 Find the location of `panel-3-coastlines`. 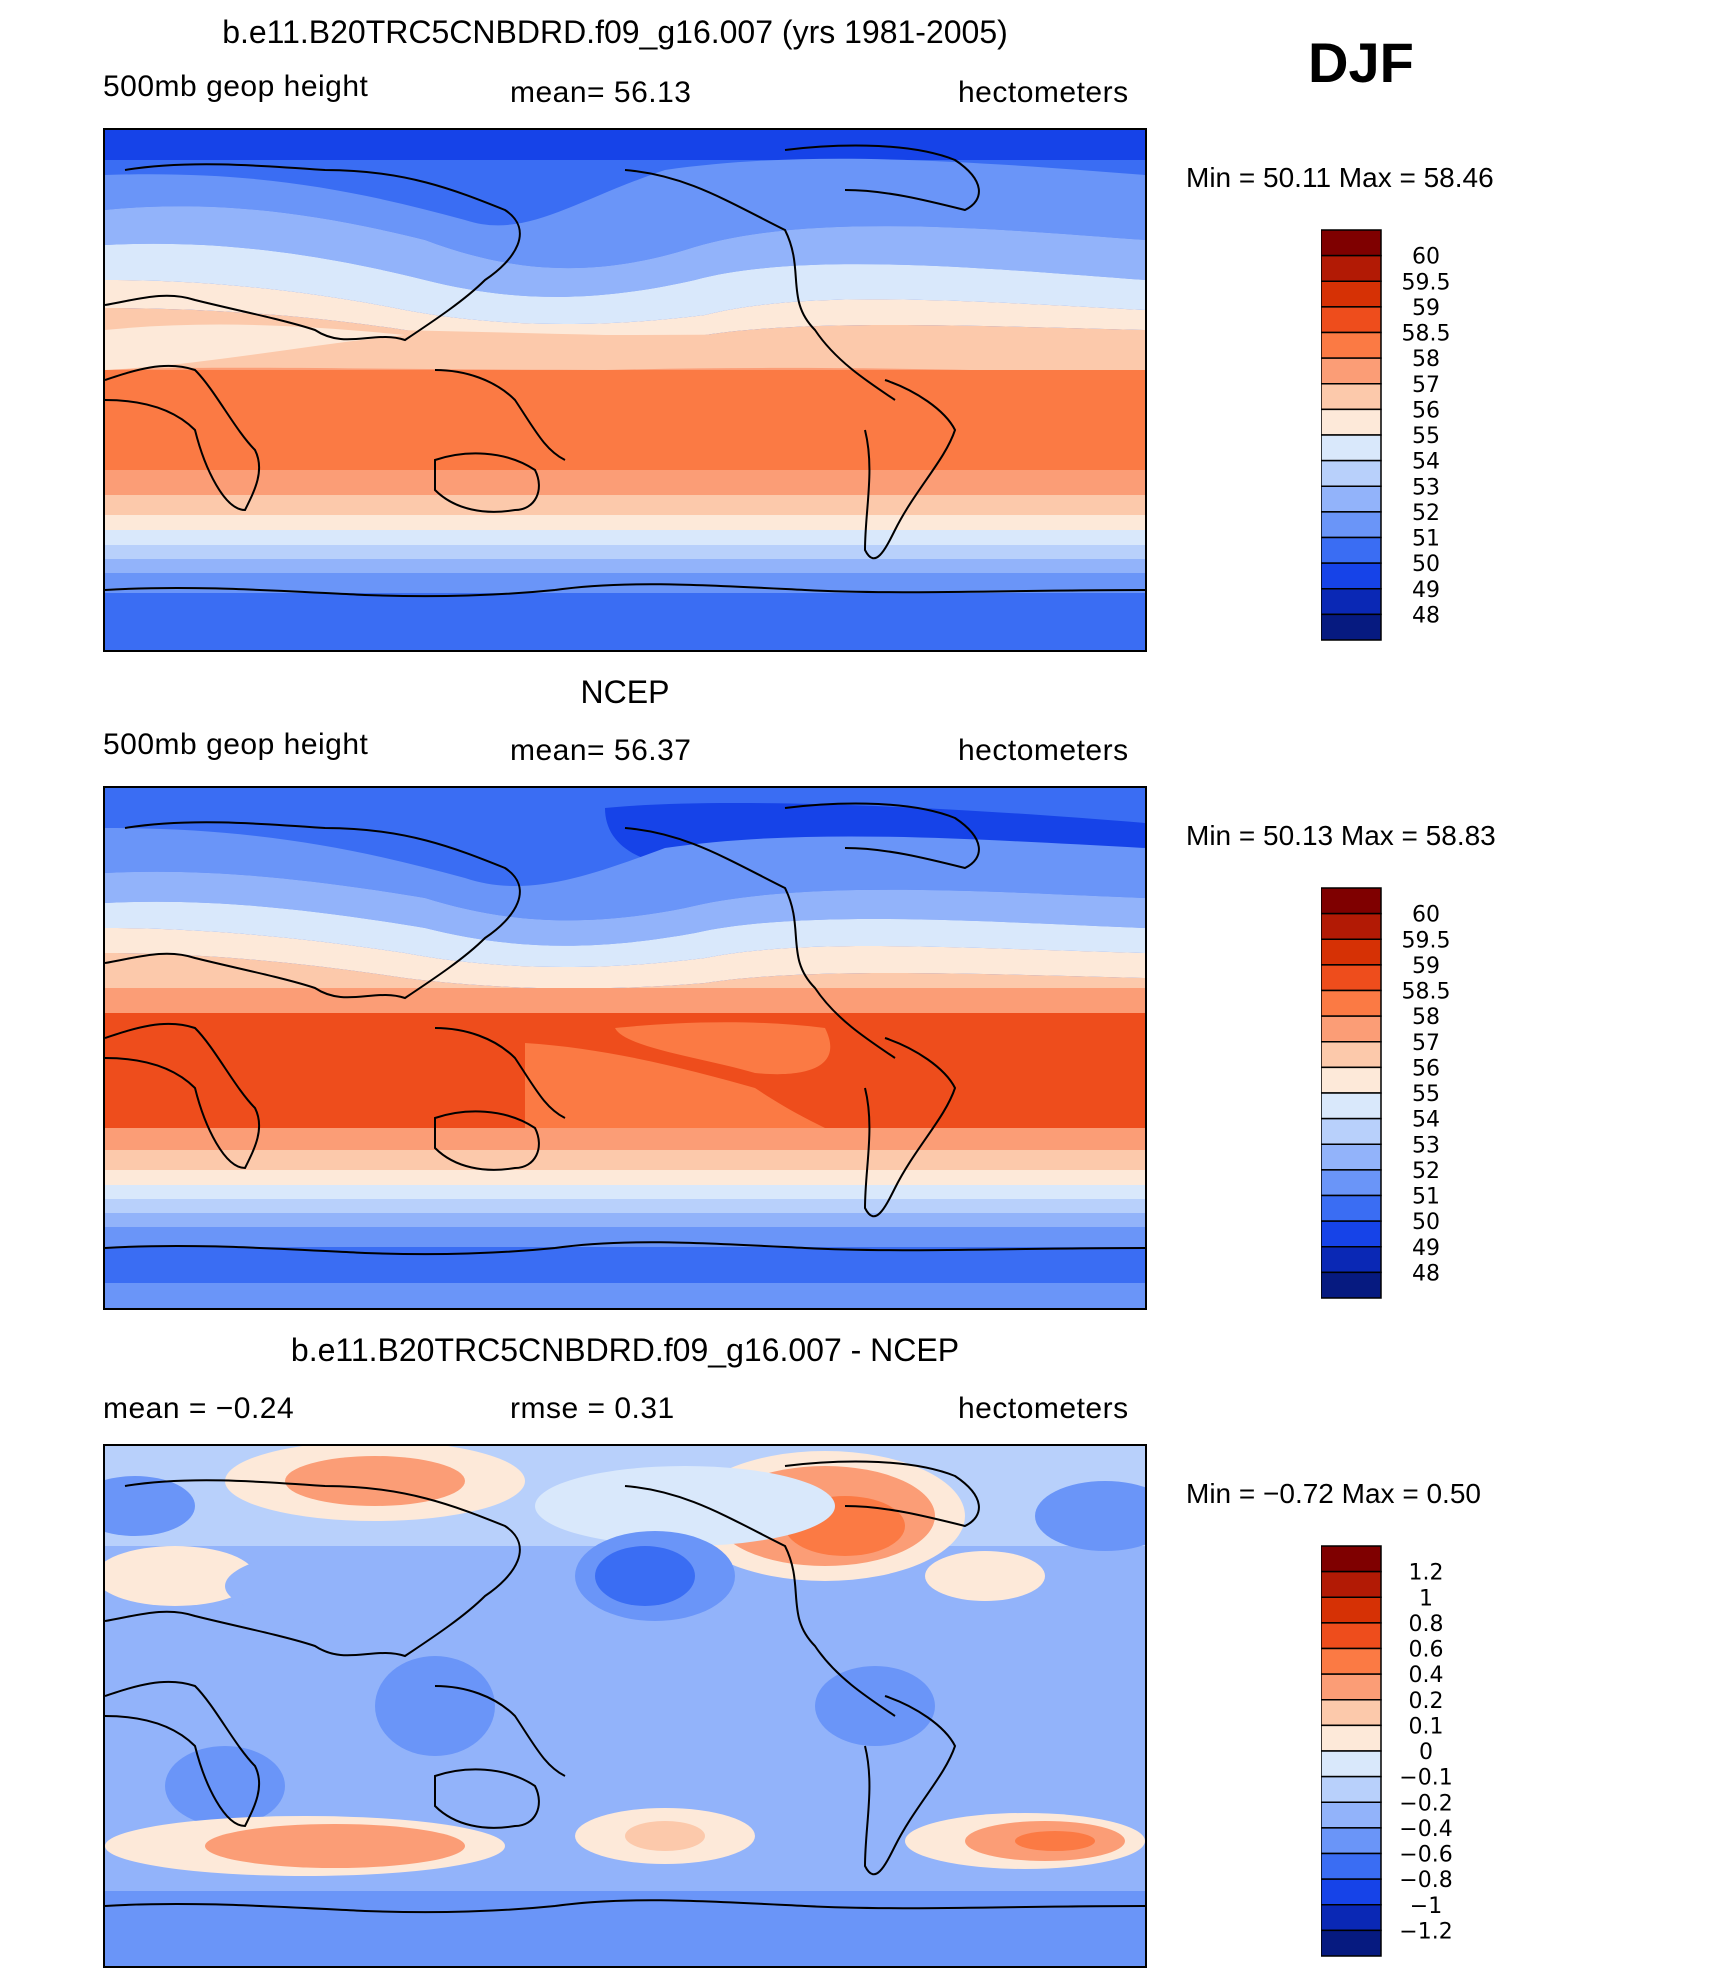

panel-3-coastlines is located at coordinates (625, 1687).